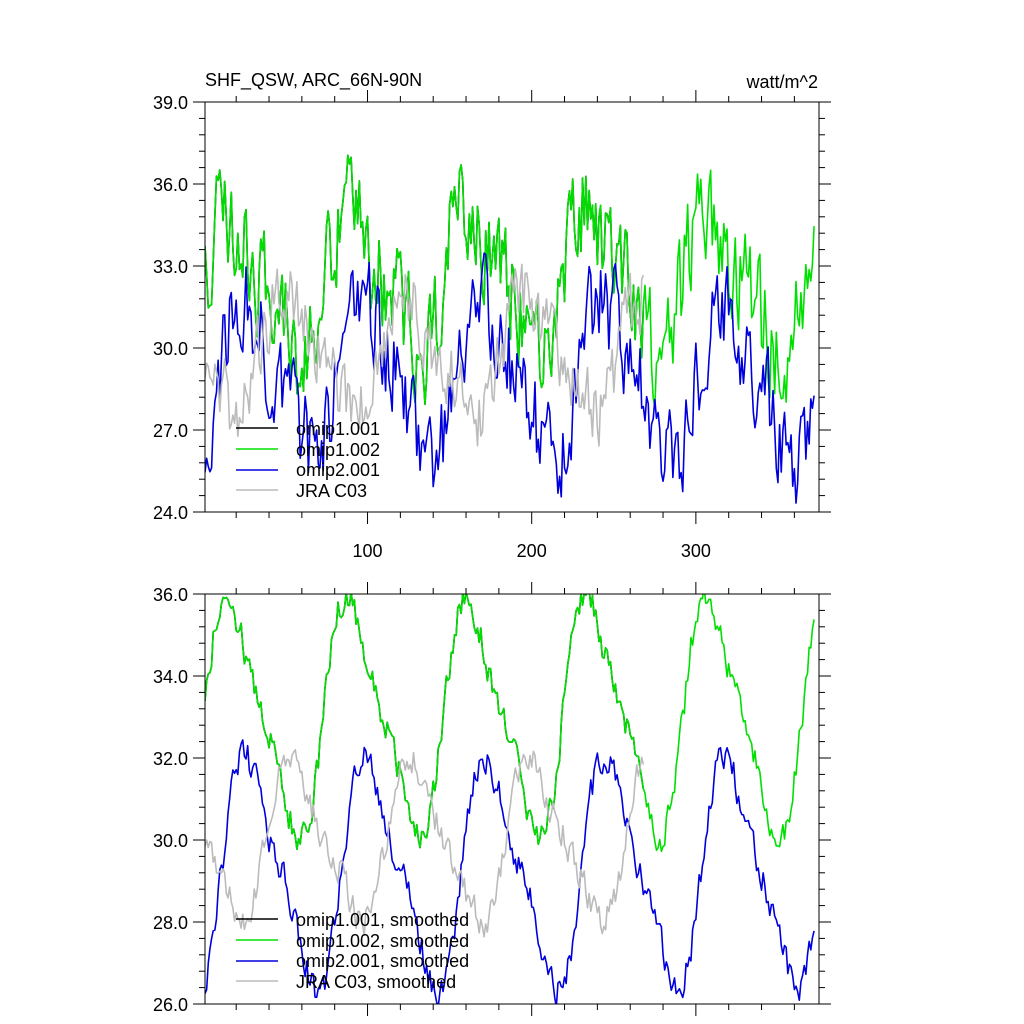 This screenshot has height=1024, width=1024. Describe the element at coordinates (382, 941) in the screenshot. I see `bottom-legend-label-1: omip1.002, smoothed` at that location.